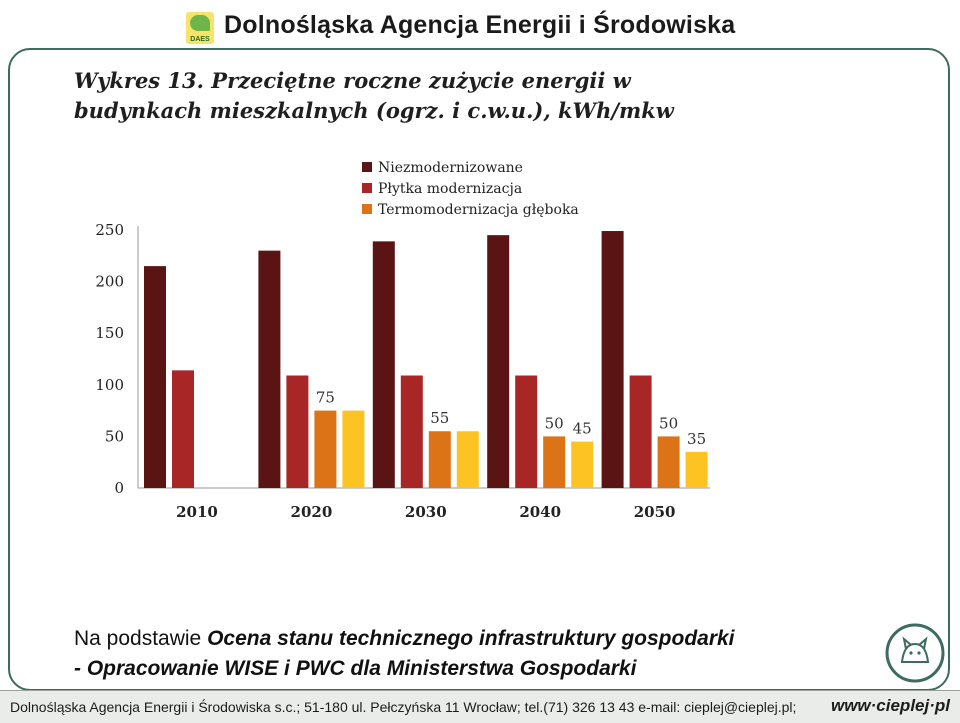 This screenshot has height=723, width=960. What do you see at coordinates (109, 333) in the screenshot?
I see `y-tick-label: 150` at bounding box center [109, 333].